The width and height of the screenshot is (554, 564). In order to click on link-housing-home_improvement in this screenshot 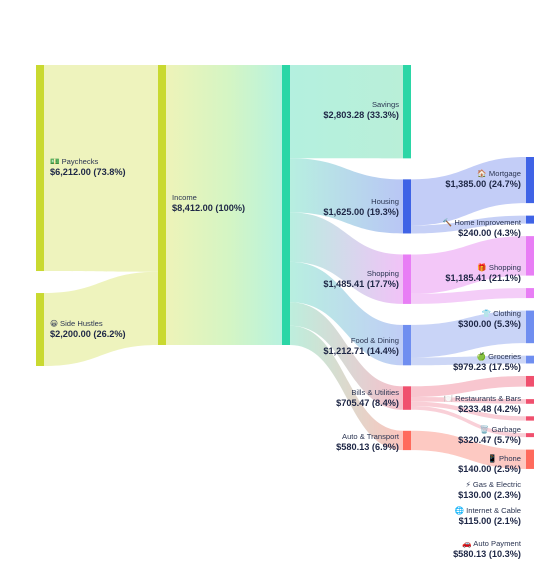, I will do `click(468, 224)`.